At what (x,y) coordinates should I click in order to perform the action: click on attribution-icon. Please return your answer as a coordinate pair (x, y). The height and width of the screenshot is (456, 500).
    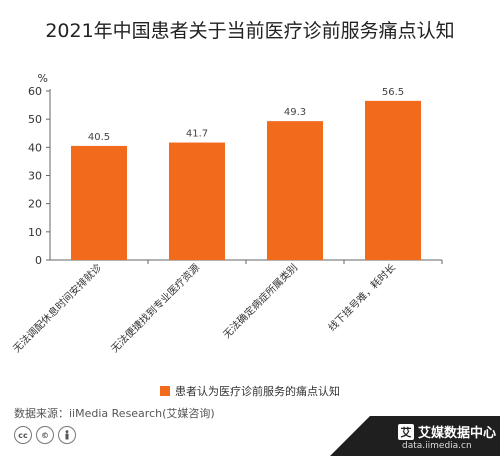
    Looking at the image, I should click on (67, 435).